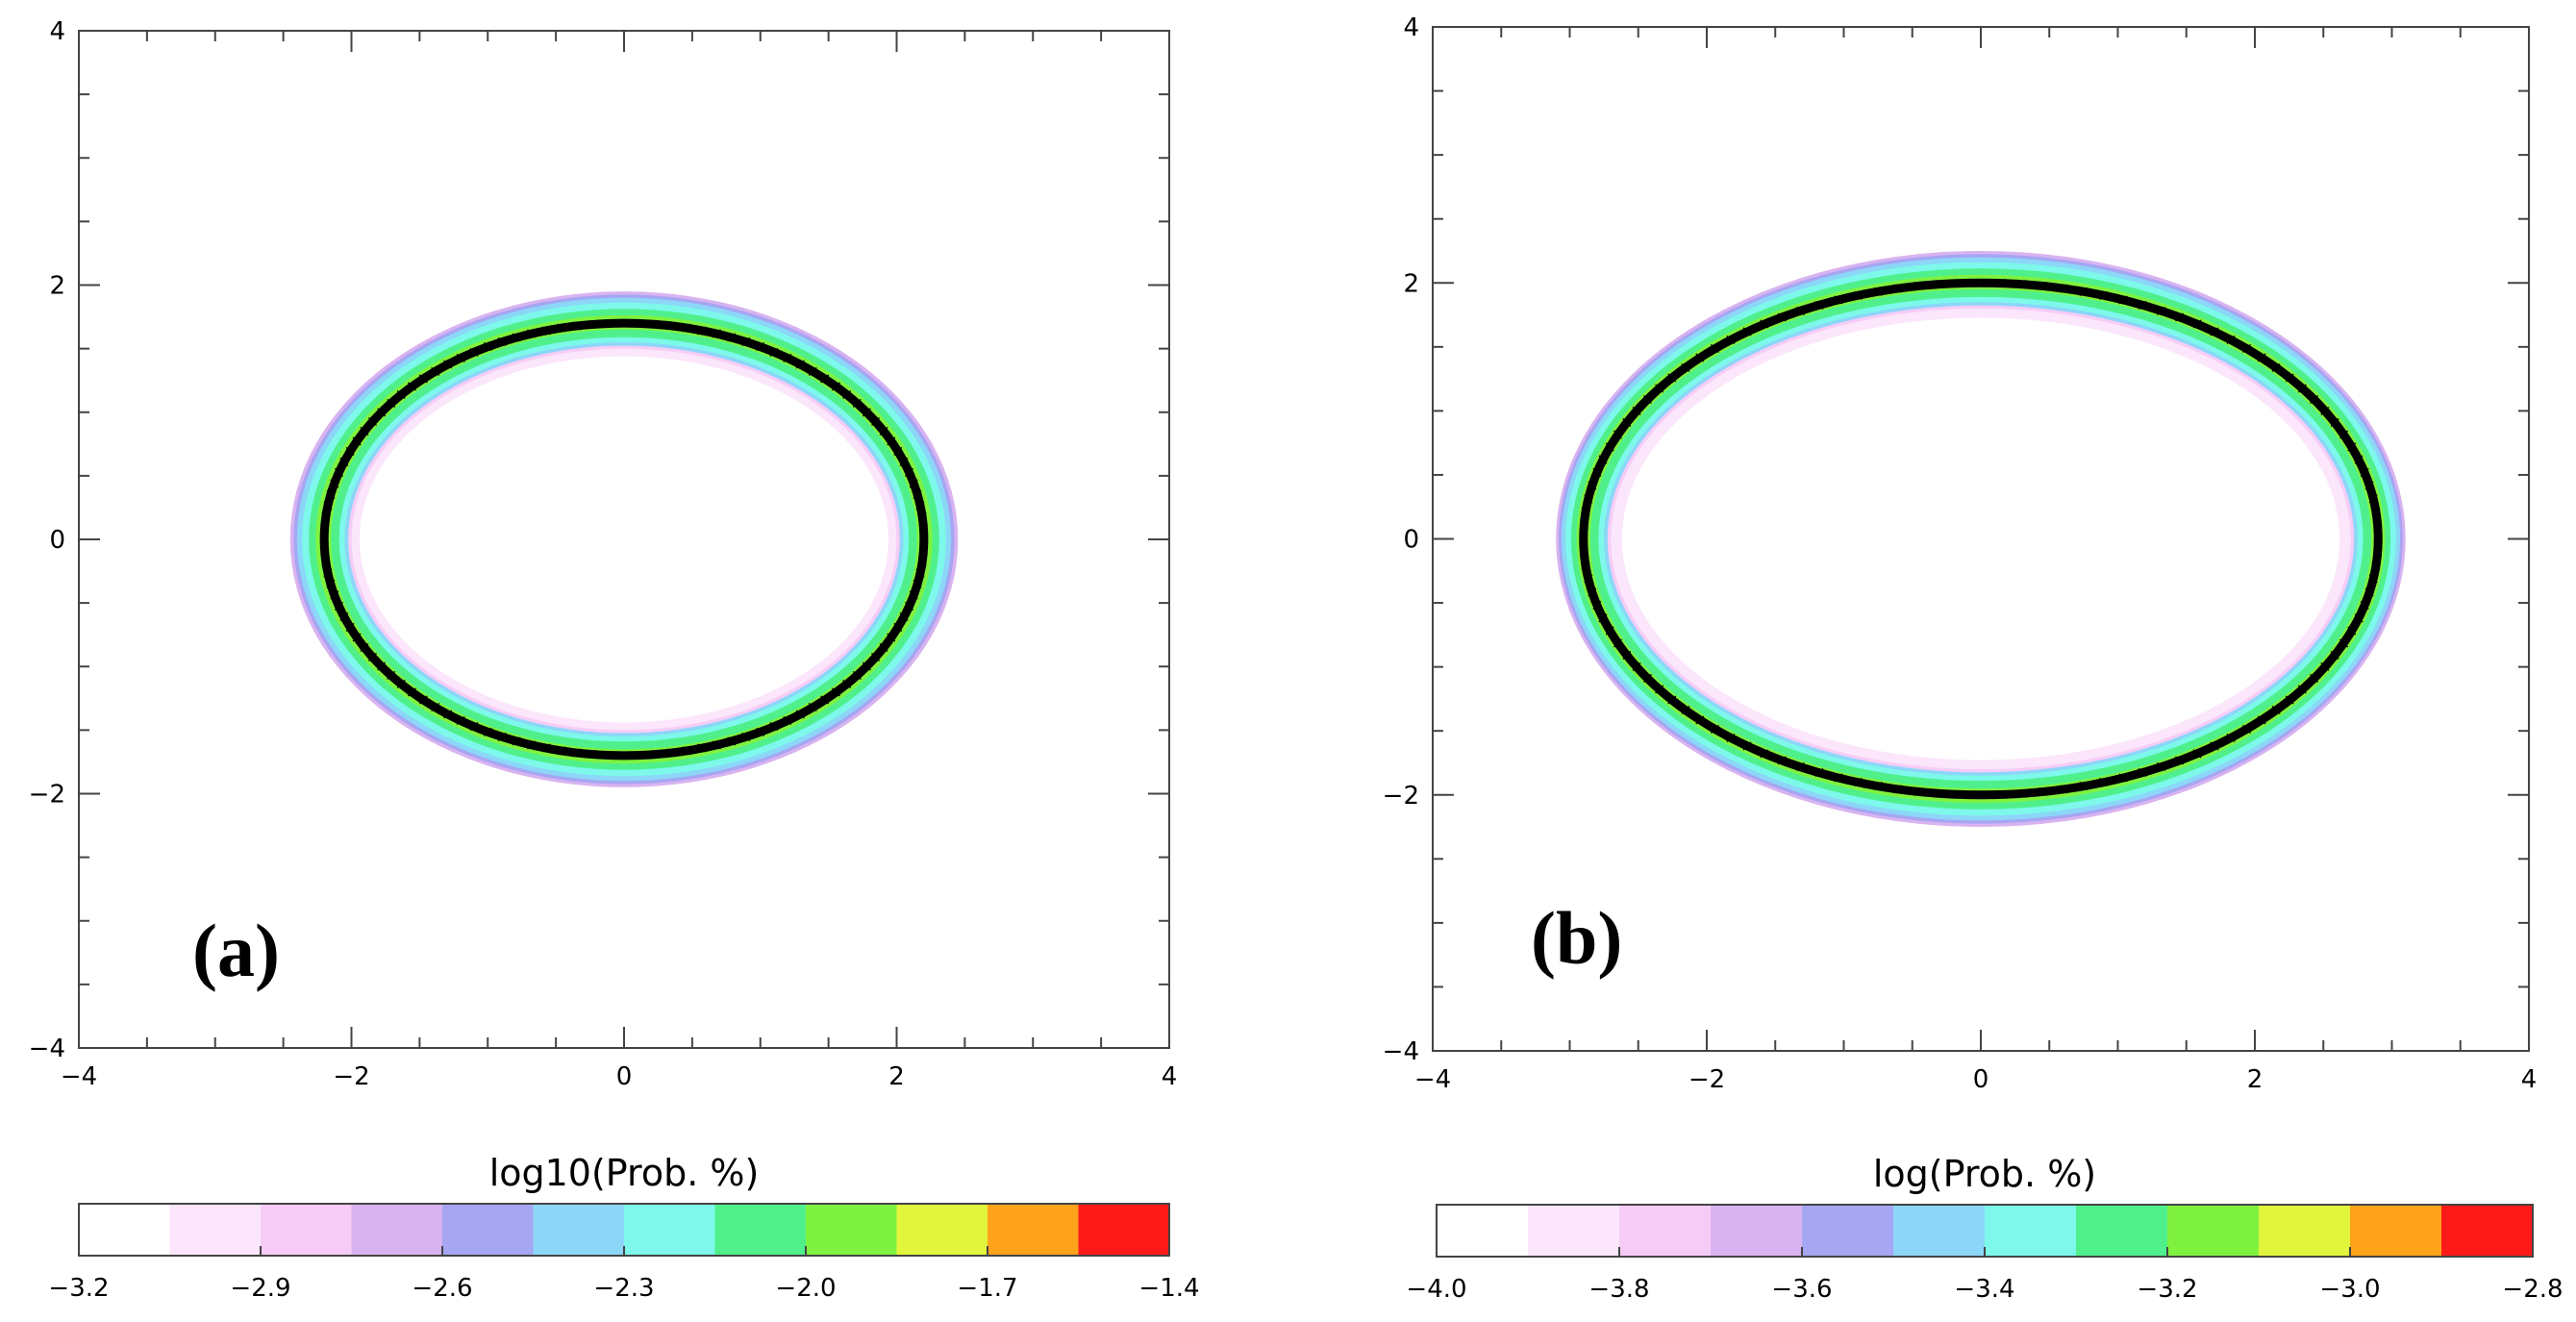 Image resolution: width=2576 pixels, height=1322 pixels. What do you see at coordinates (351, 1076) in the screenshot?
I see `x-tick-label: −2` at bounding box center [351, 1076].